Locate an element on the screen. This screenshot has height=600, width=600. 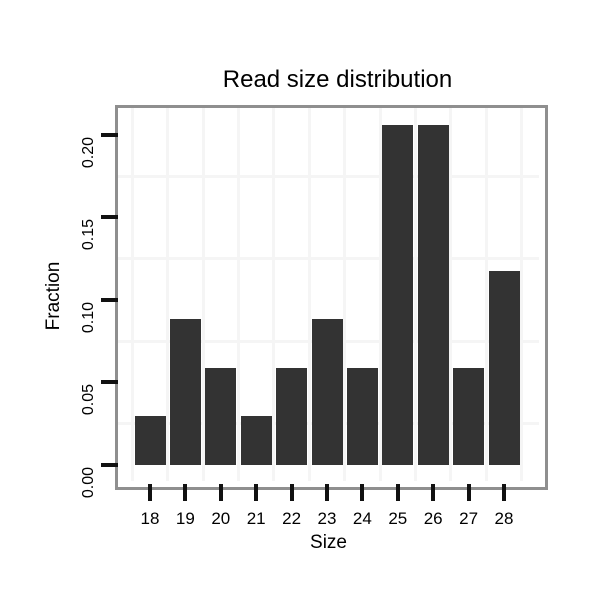
x-axis-title: Size is located at coordinates (328, 542).